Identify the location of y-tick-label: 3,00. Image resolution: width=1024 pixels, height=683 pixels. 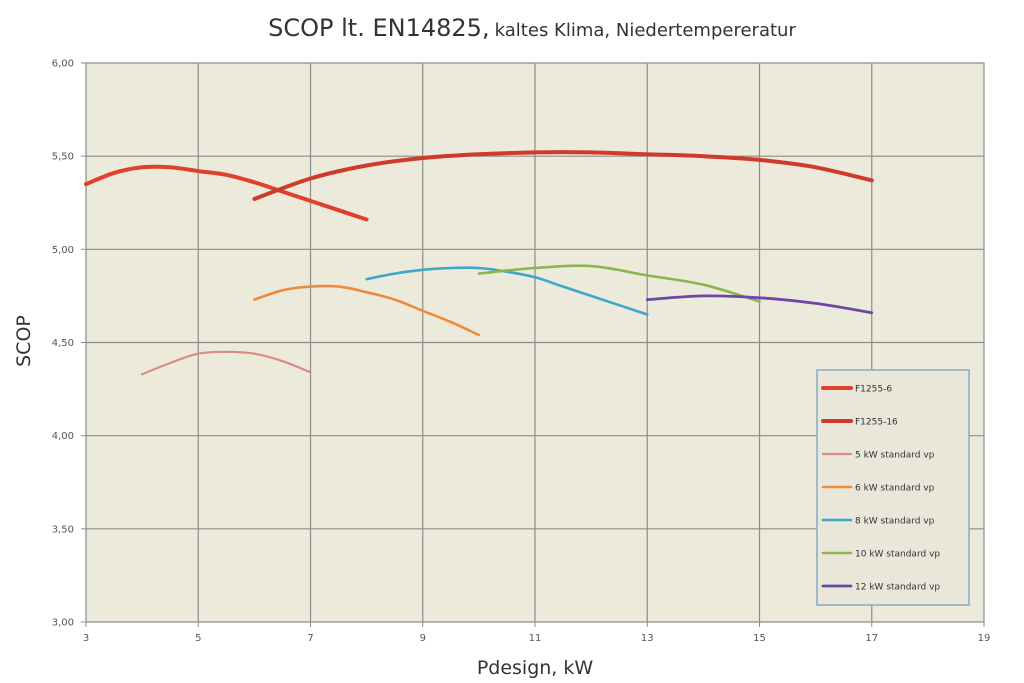
(63, 623).